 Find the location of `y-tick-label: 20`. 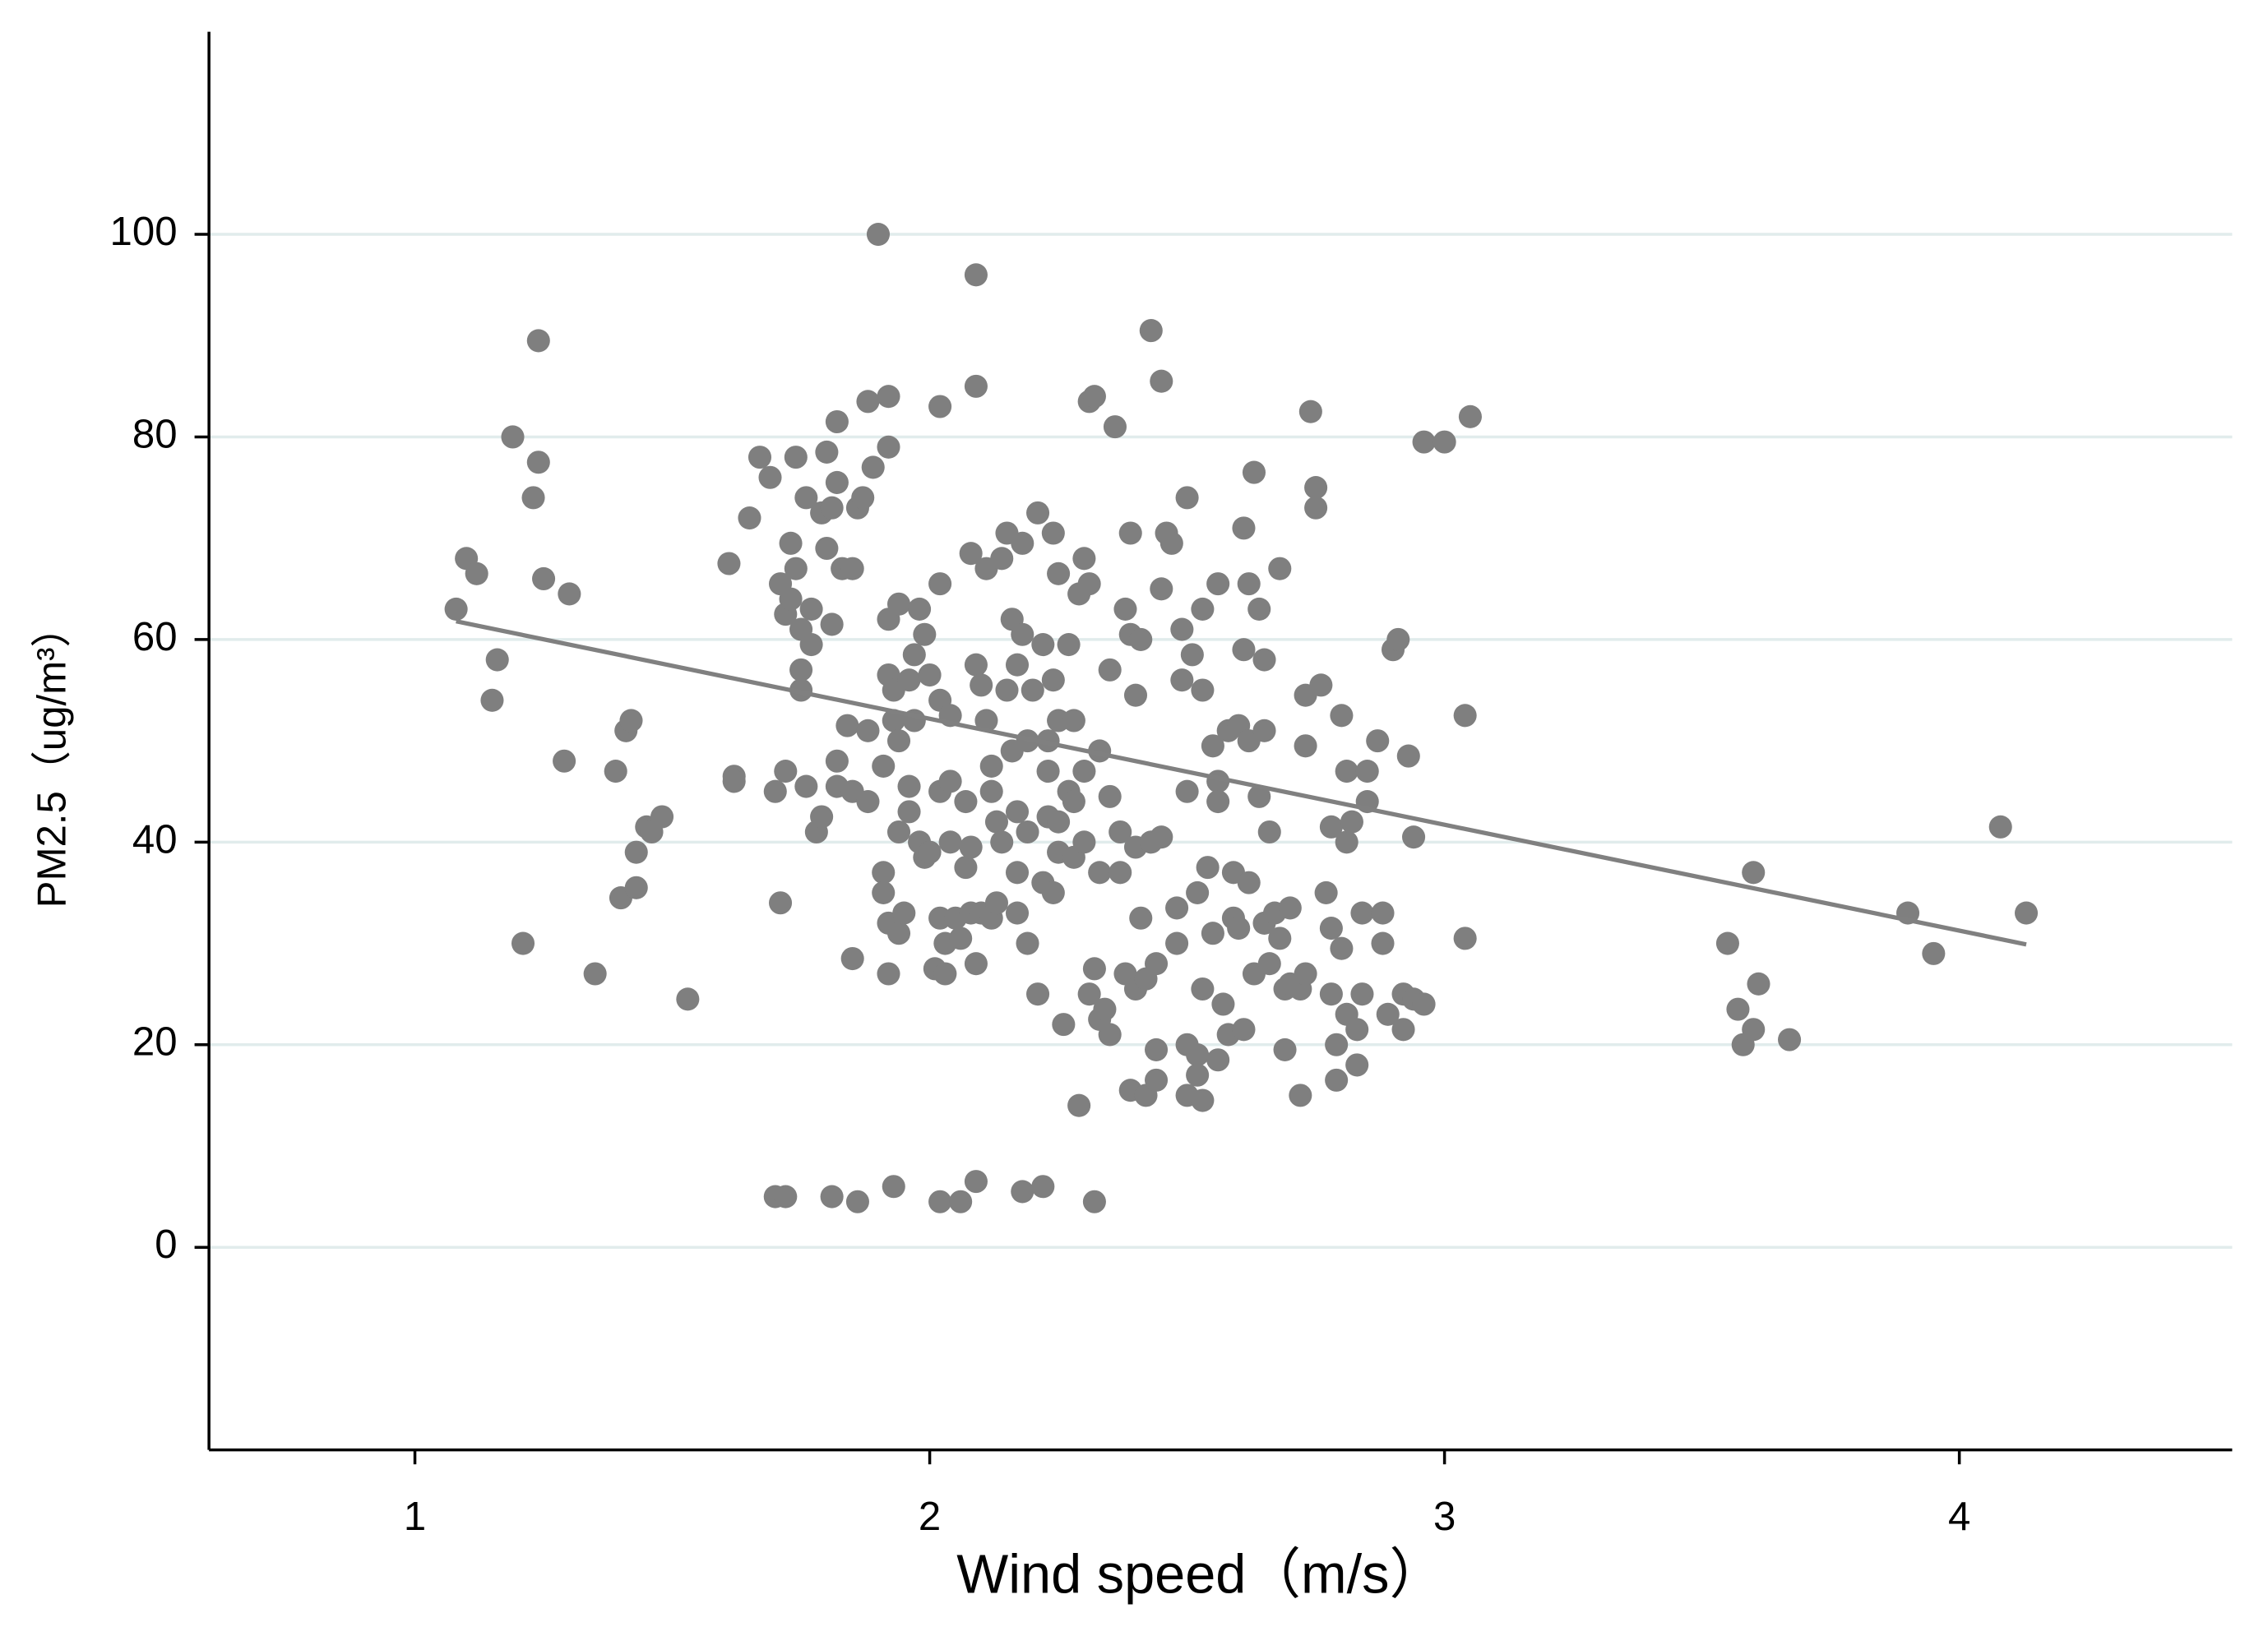

y-tick-label: 20 is located at coordinates (155, 1042).